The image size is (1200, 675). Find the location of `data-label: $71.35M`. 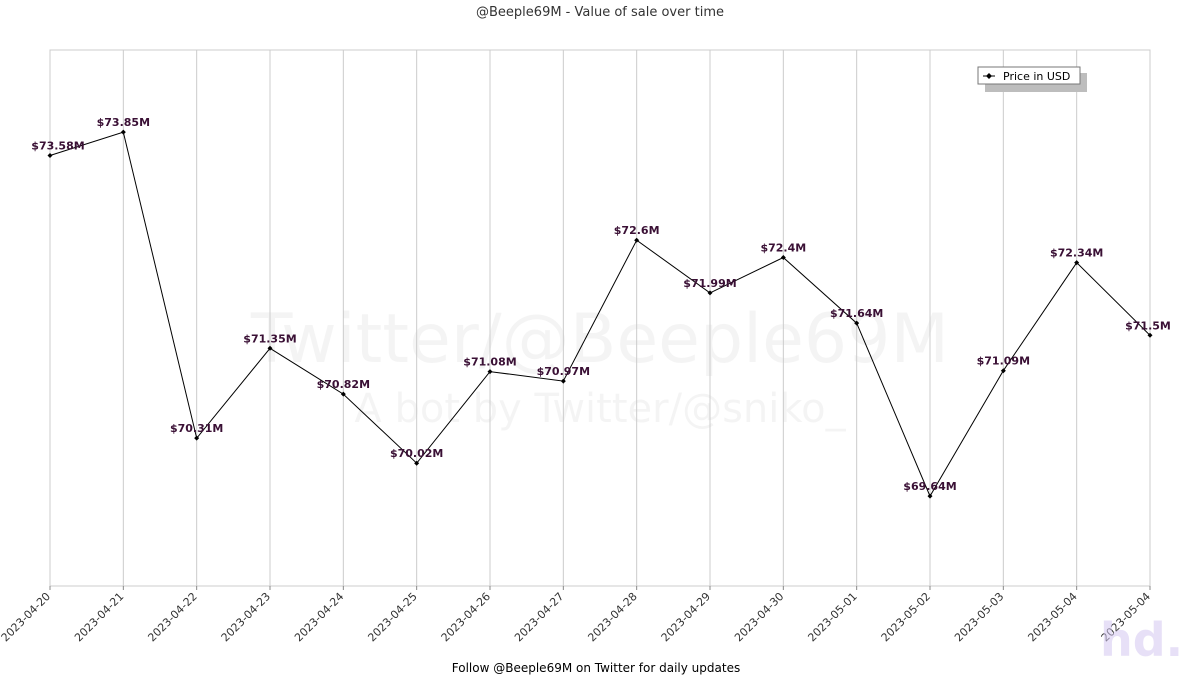

data-label: $71.35M is located at coordinates (269, 338).